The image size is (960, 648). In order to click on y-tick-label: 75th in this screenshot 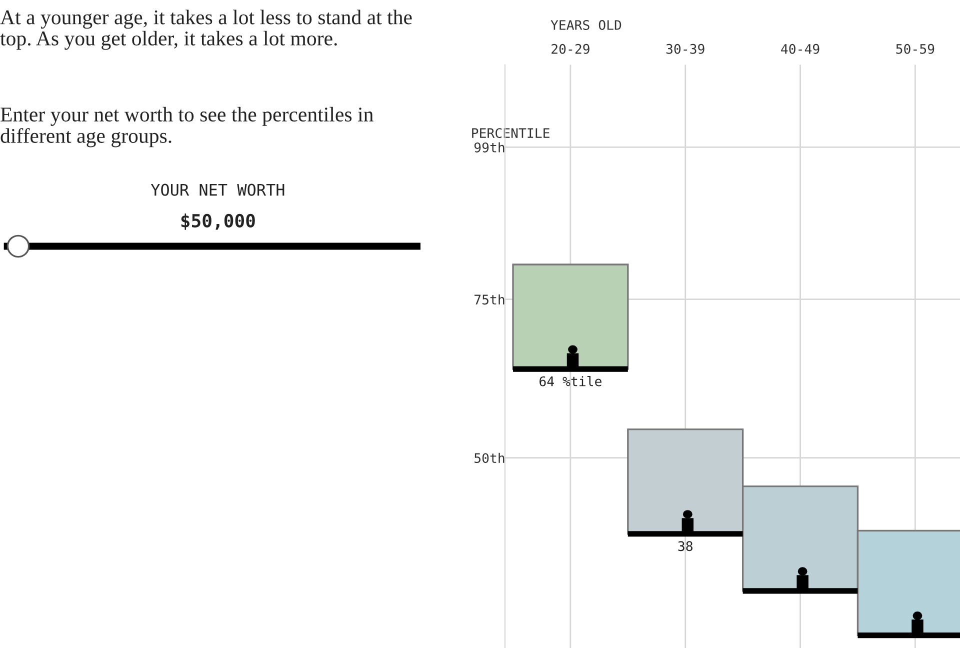, I will do `click(489, 299)`.